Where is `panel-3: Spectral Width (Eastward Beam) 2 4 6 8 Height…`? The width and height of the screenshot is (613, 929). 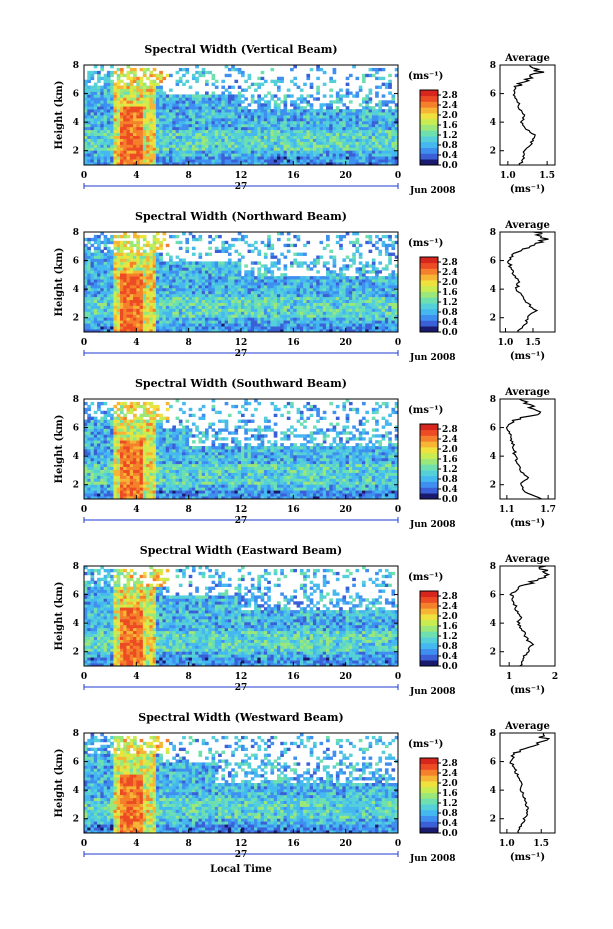
panel-3: Spectral Width (Eastward Beam) 2 4 6 8 Height… is located at coordinates (306, 620).